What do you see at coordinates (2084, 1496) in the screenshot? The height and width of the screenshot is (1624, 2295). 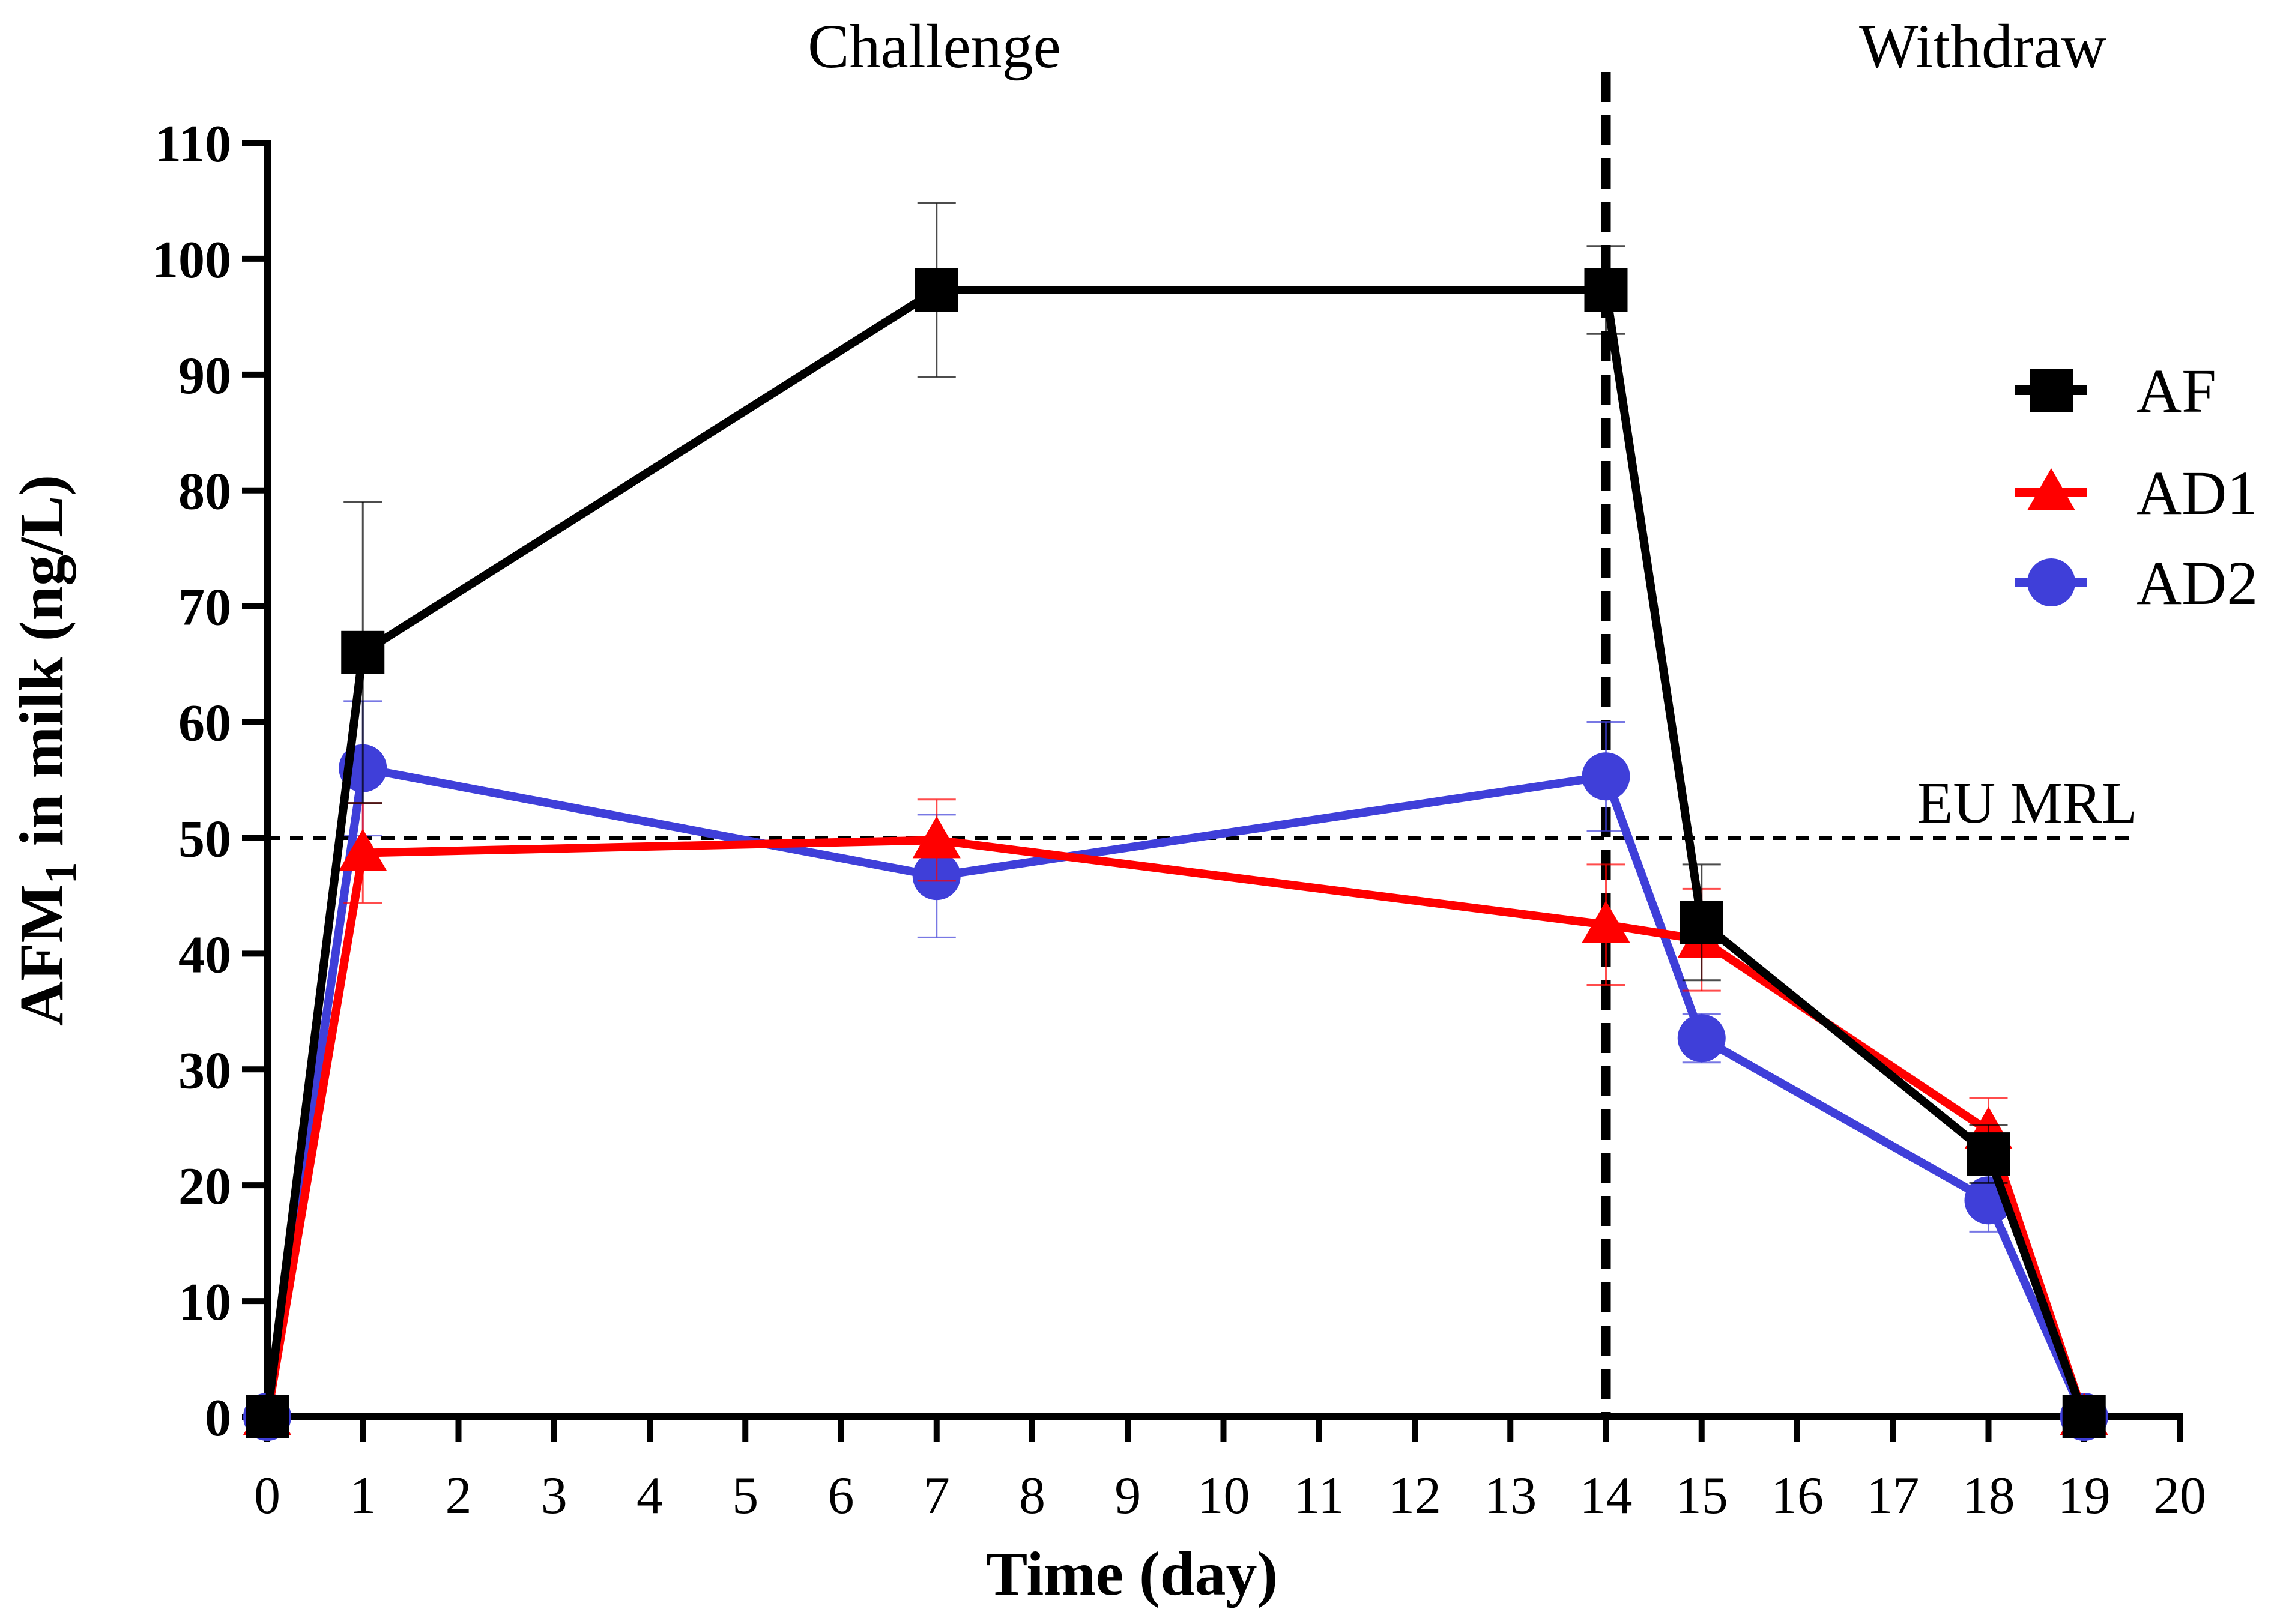 I see `x-tick-label: 19` at bounding box center [2084, 1496].